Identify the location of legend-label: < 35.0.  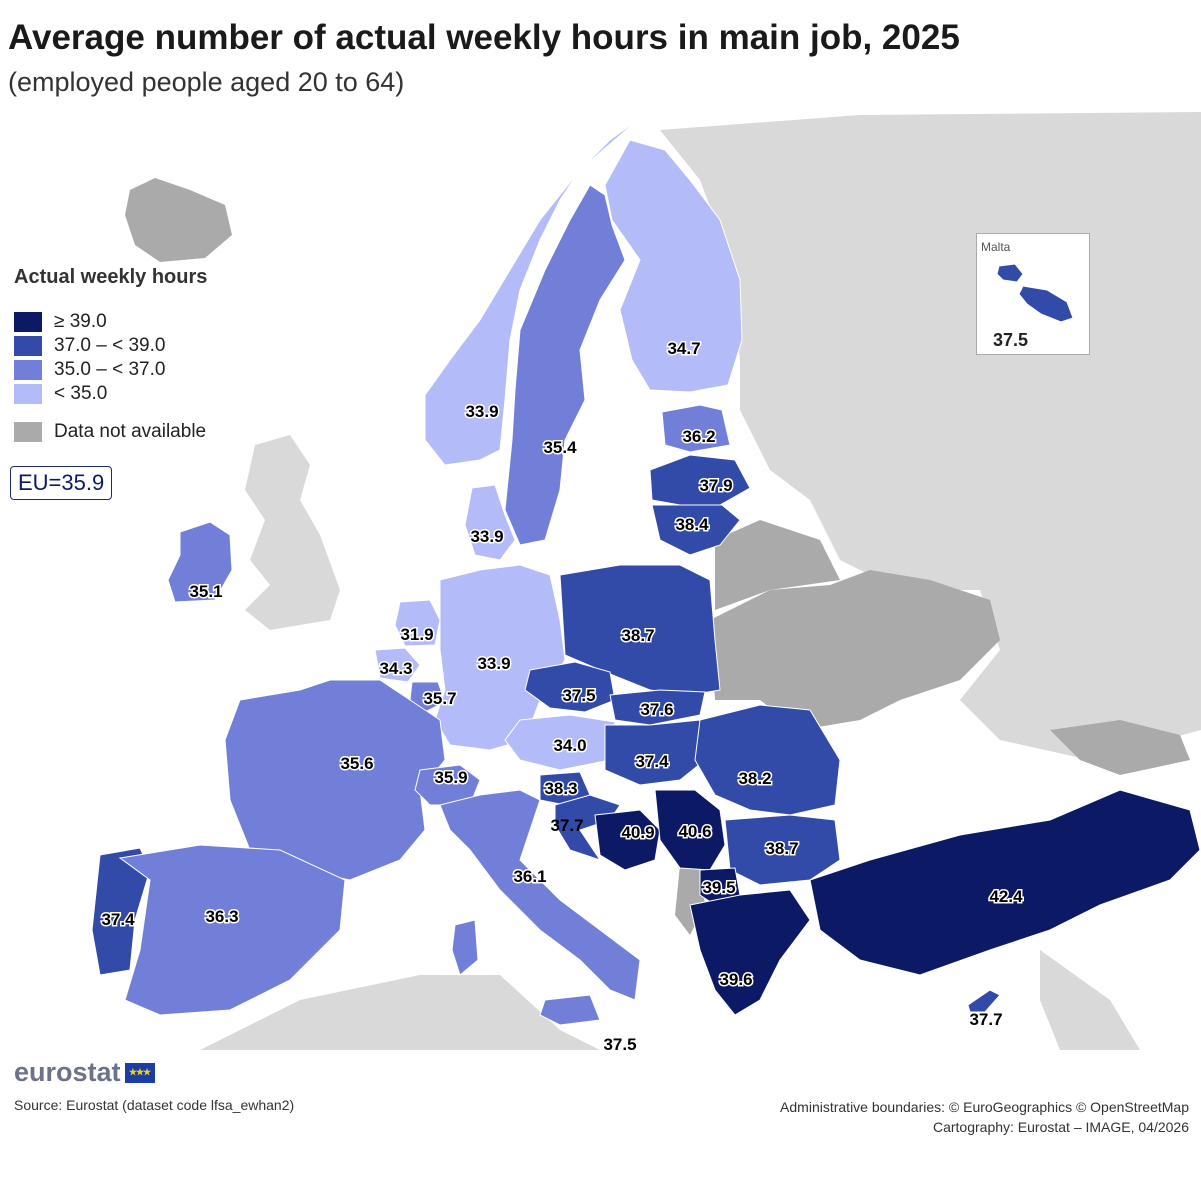
(81, 393).